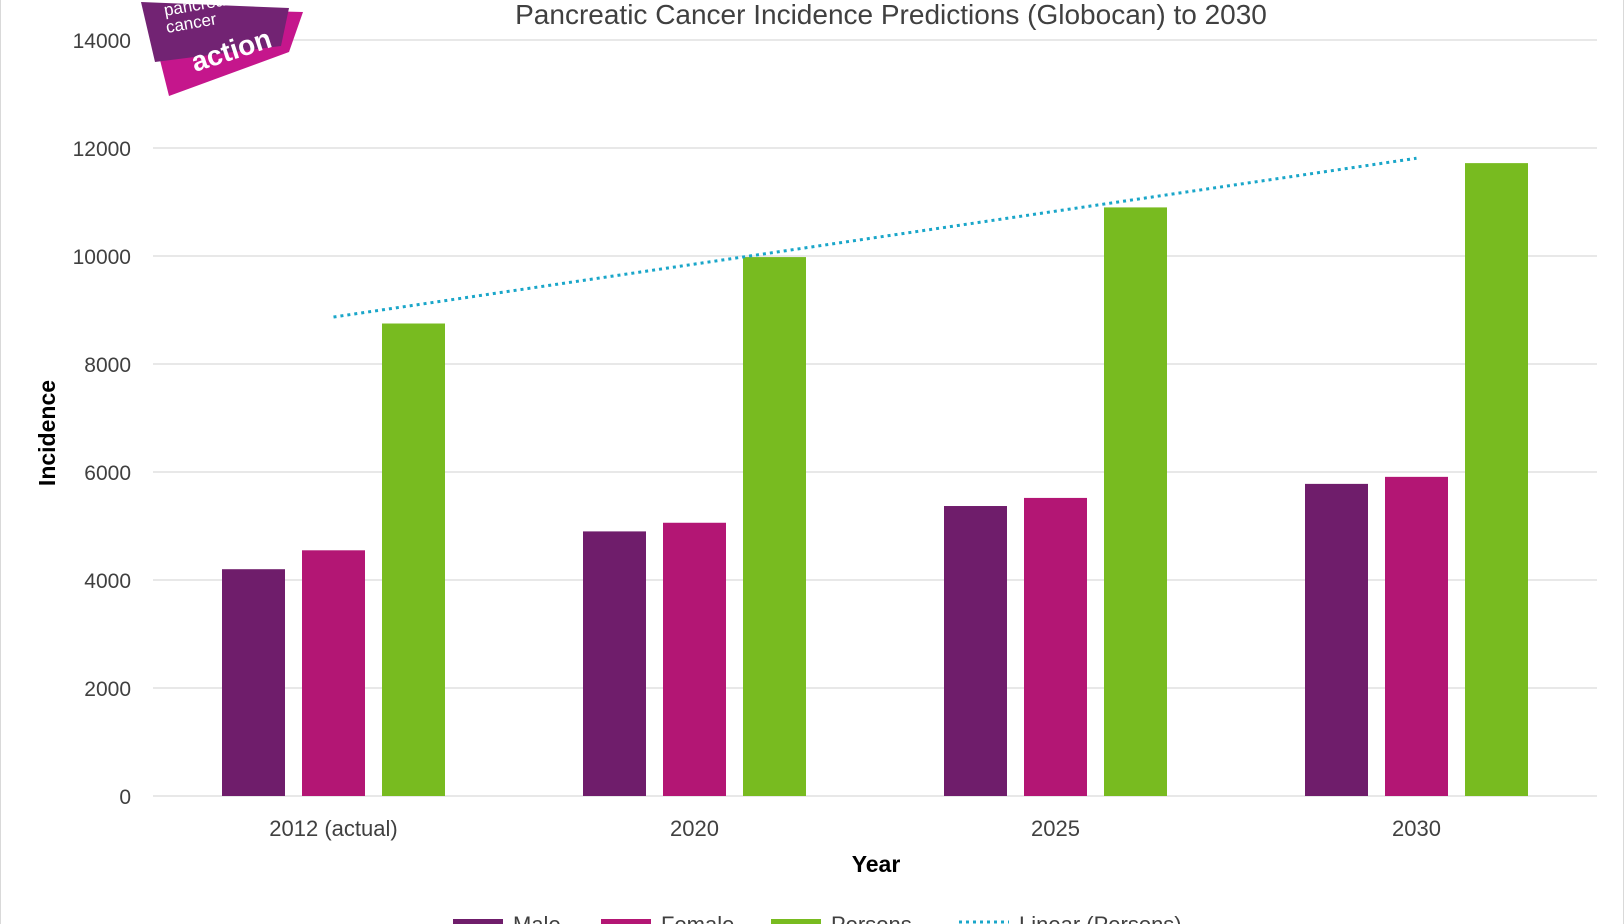 This screenshot has height=924, width=1624. What do you see at coordinates (107, 581) in the screenshot?
I see `y-tick-label: 4000` at bounding box center [107, 581].